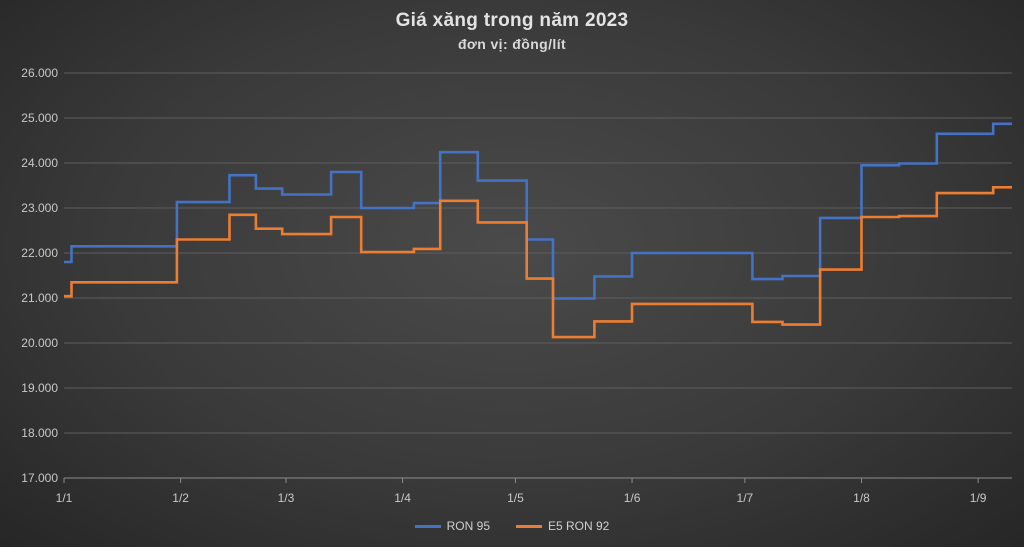 The height and width of the screenshot is (547, 1024). I want to click on legend-item-e5-ron92: E5 RON 92, so click(562, 526).